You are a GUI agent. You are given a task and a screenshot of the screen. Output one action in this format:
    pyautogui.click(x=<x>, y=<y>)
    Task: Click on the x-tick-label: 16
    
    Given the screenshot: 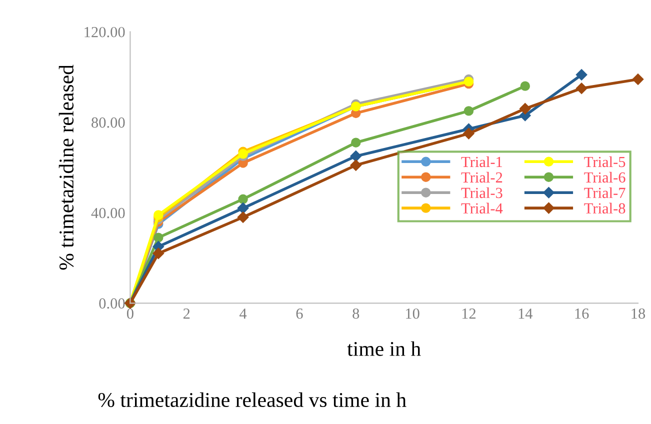 What is the action you would take?
    pyautogui.click(x=582, y=313)
    